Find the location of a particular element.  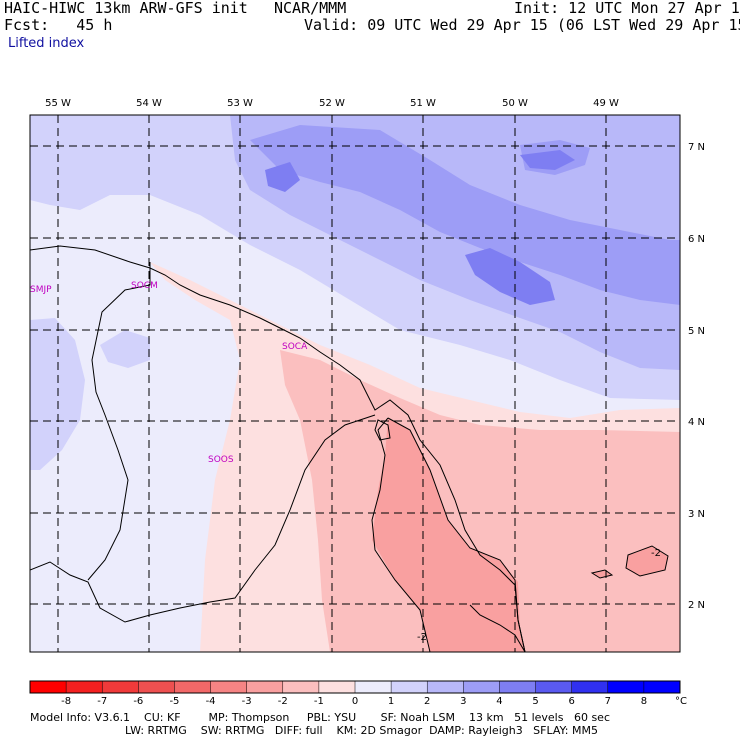

colorbar-tick-label: 8 is located at coordinates (644, 701).